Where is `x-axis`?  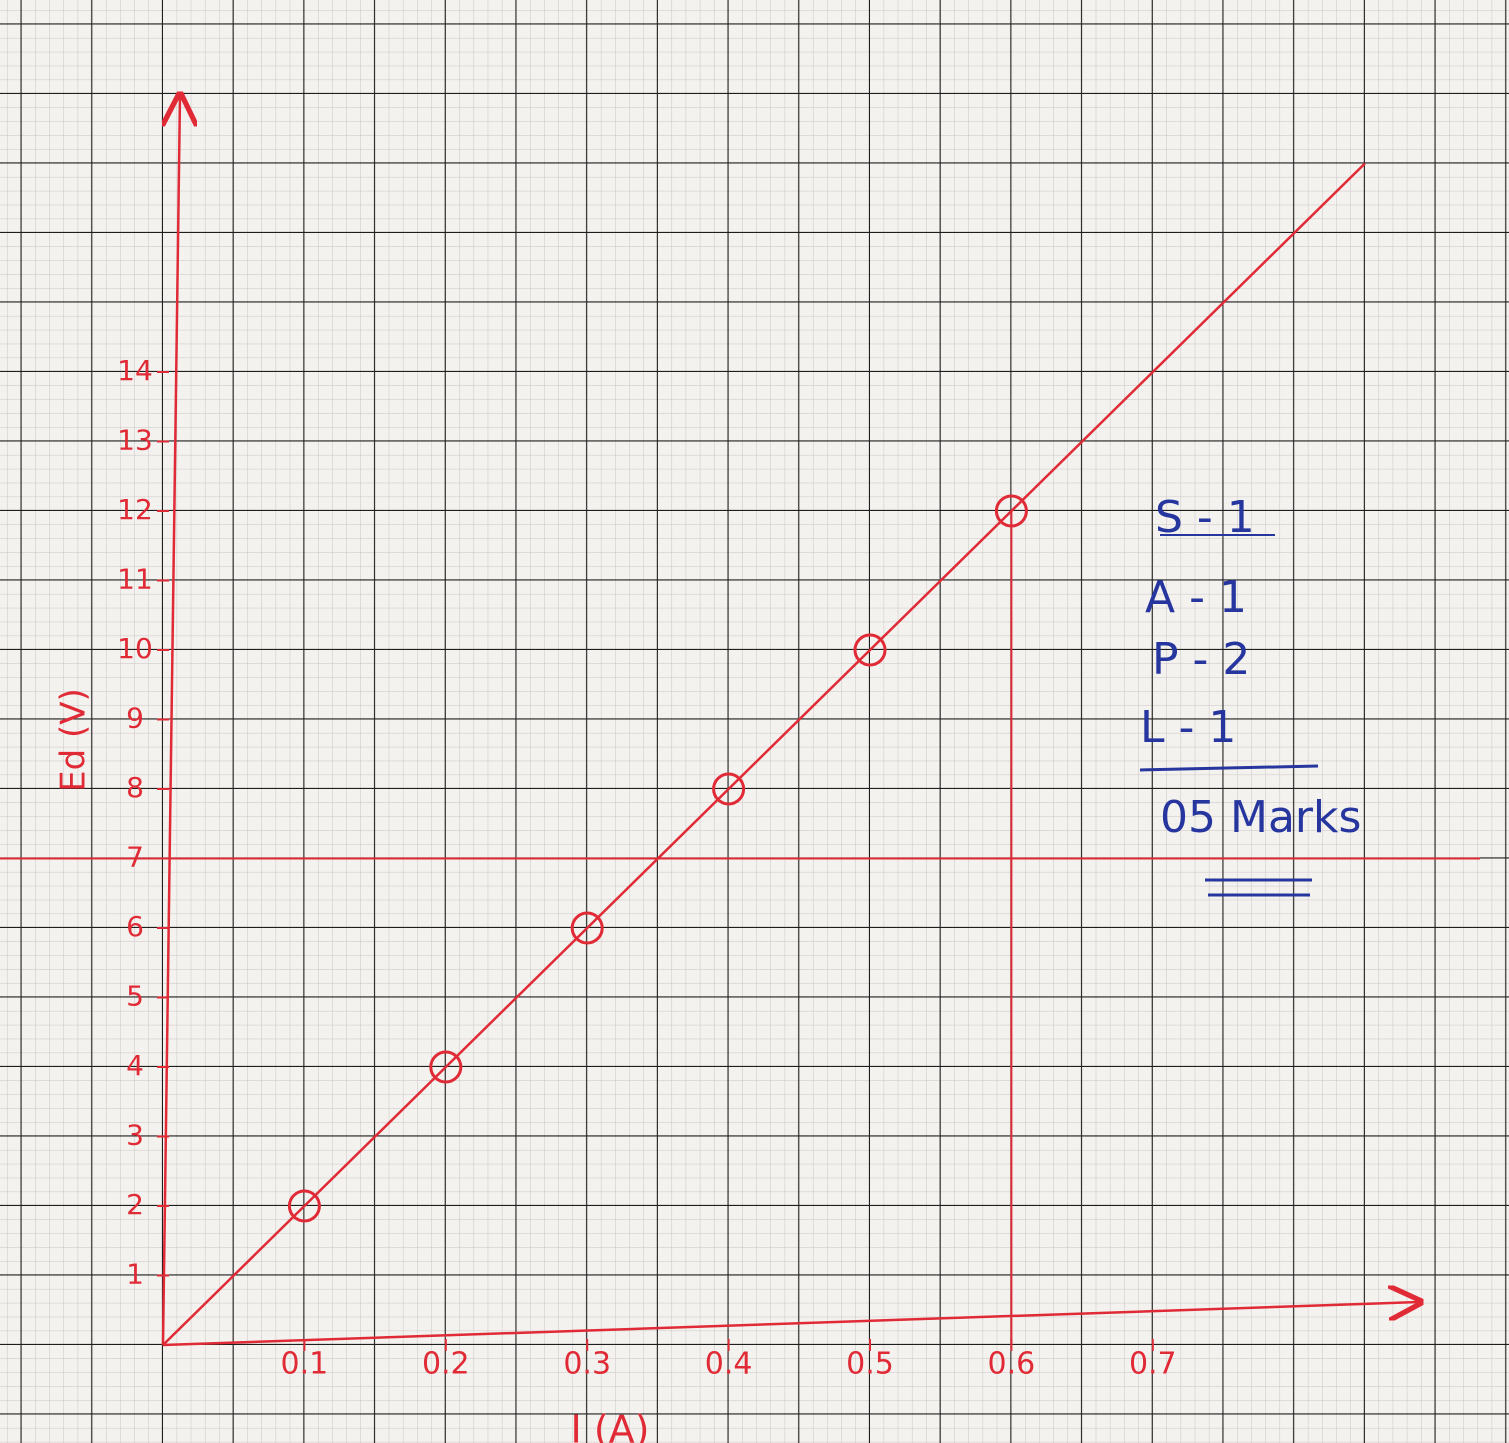 x-axis is located at coordinates (791, 1324).